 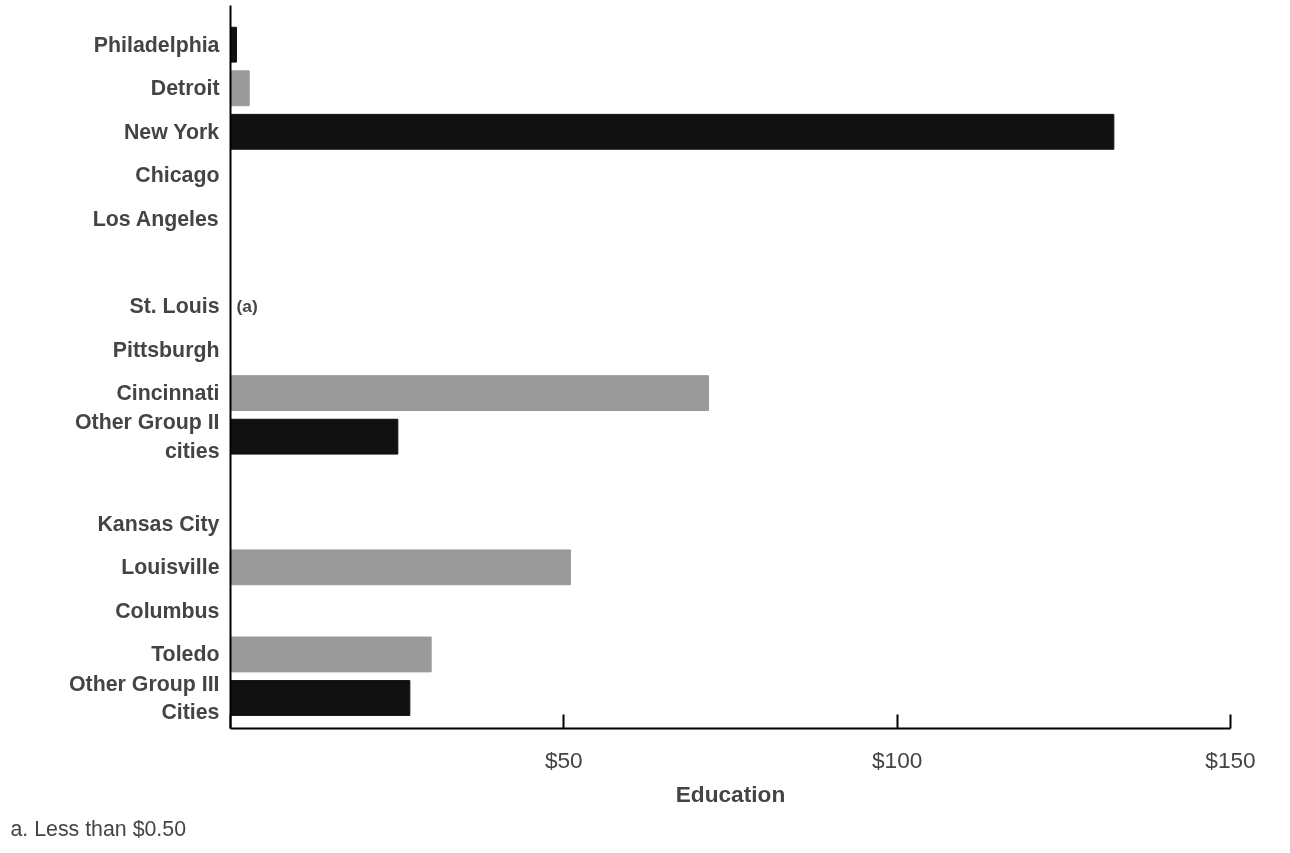 I want to click on y-tick-label: Columbus, so click(x=167, y=610).